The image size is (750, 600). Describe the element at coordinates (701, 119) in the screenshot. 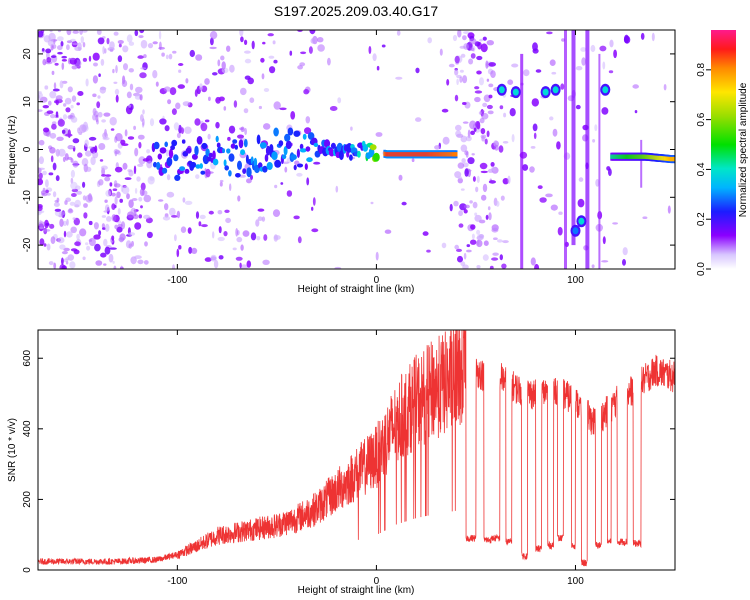

I see `colorbar-tick-label: 0.6` at that location.